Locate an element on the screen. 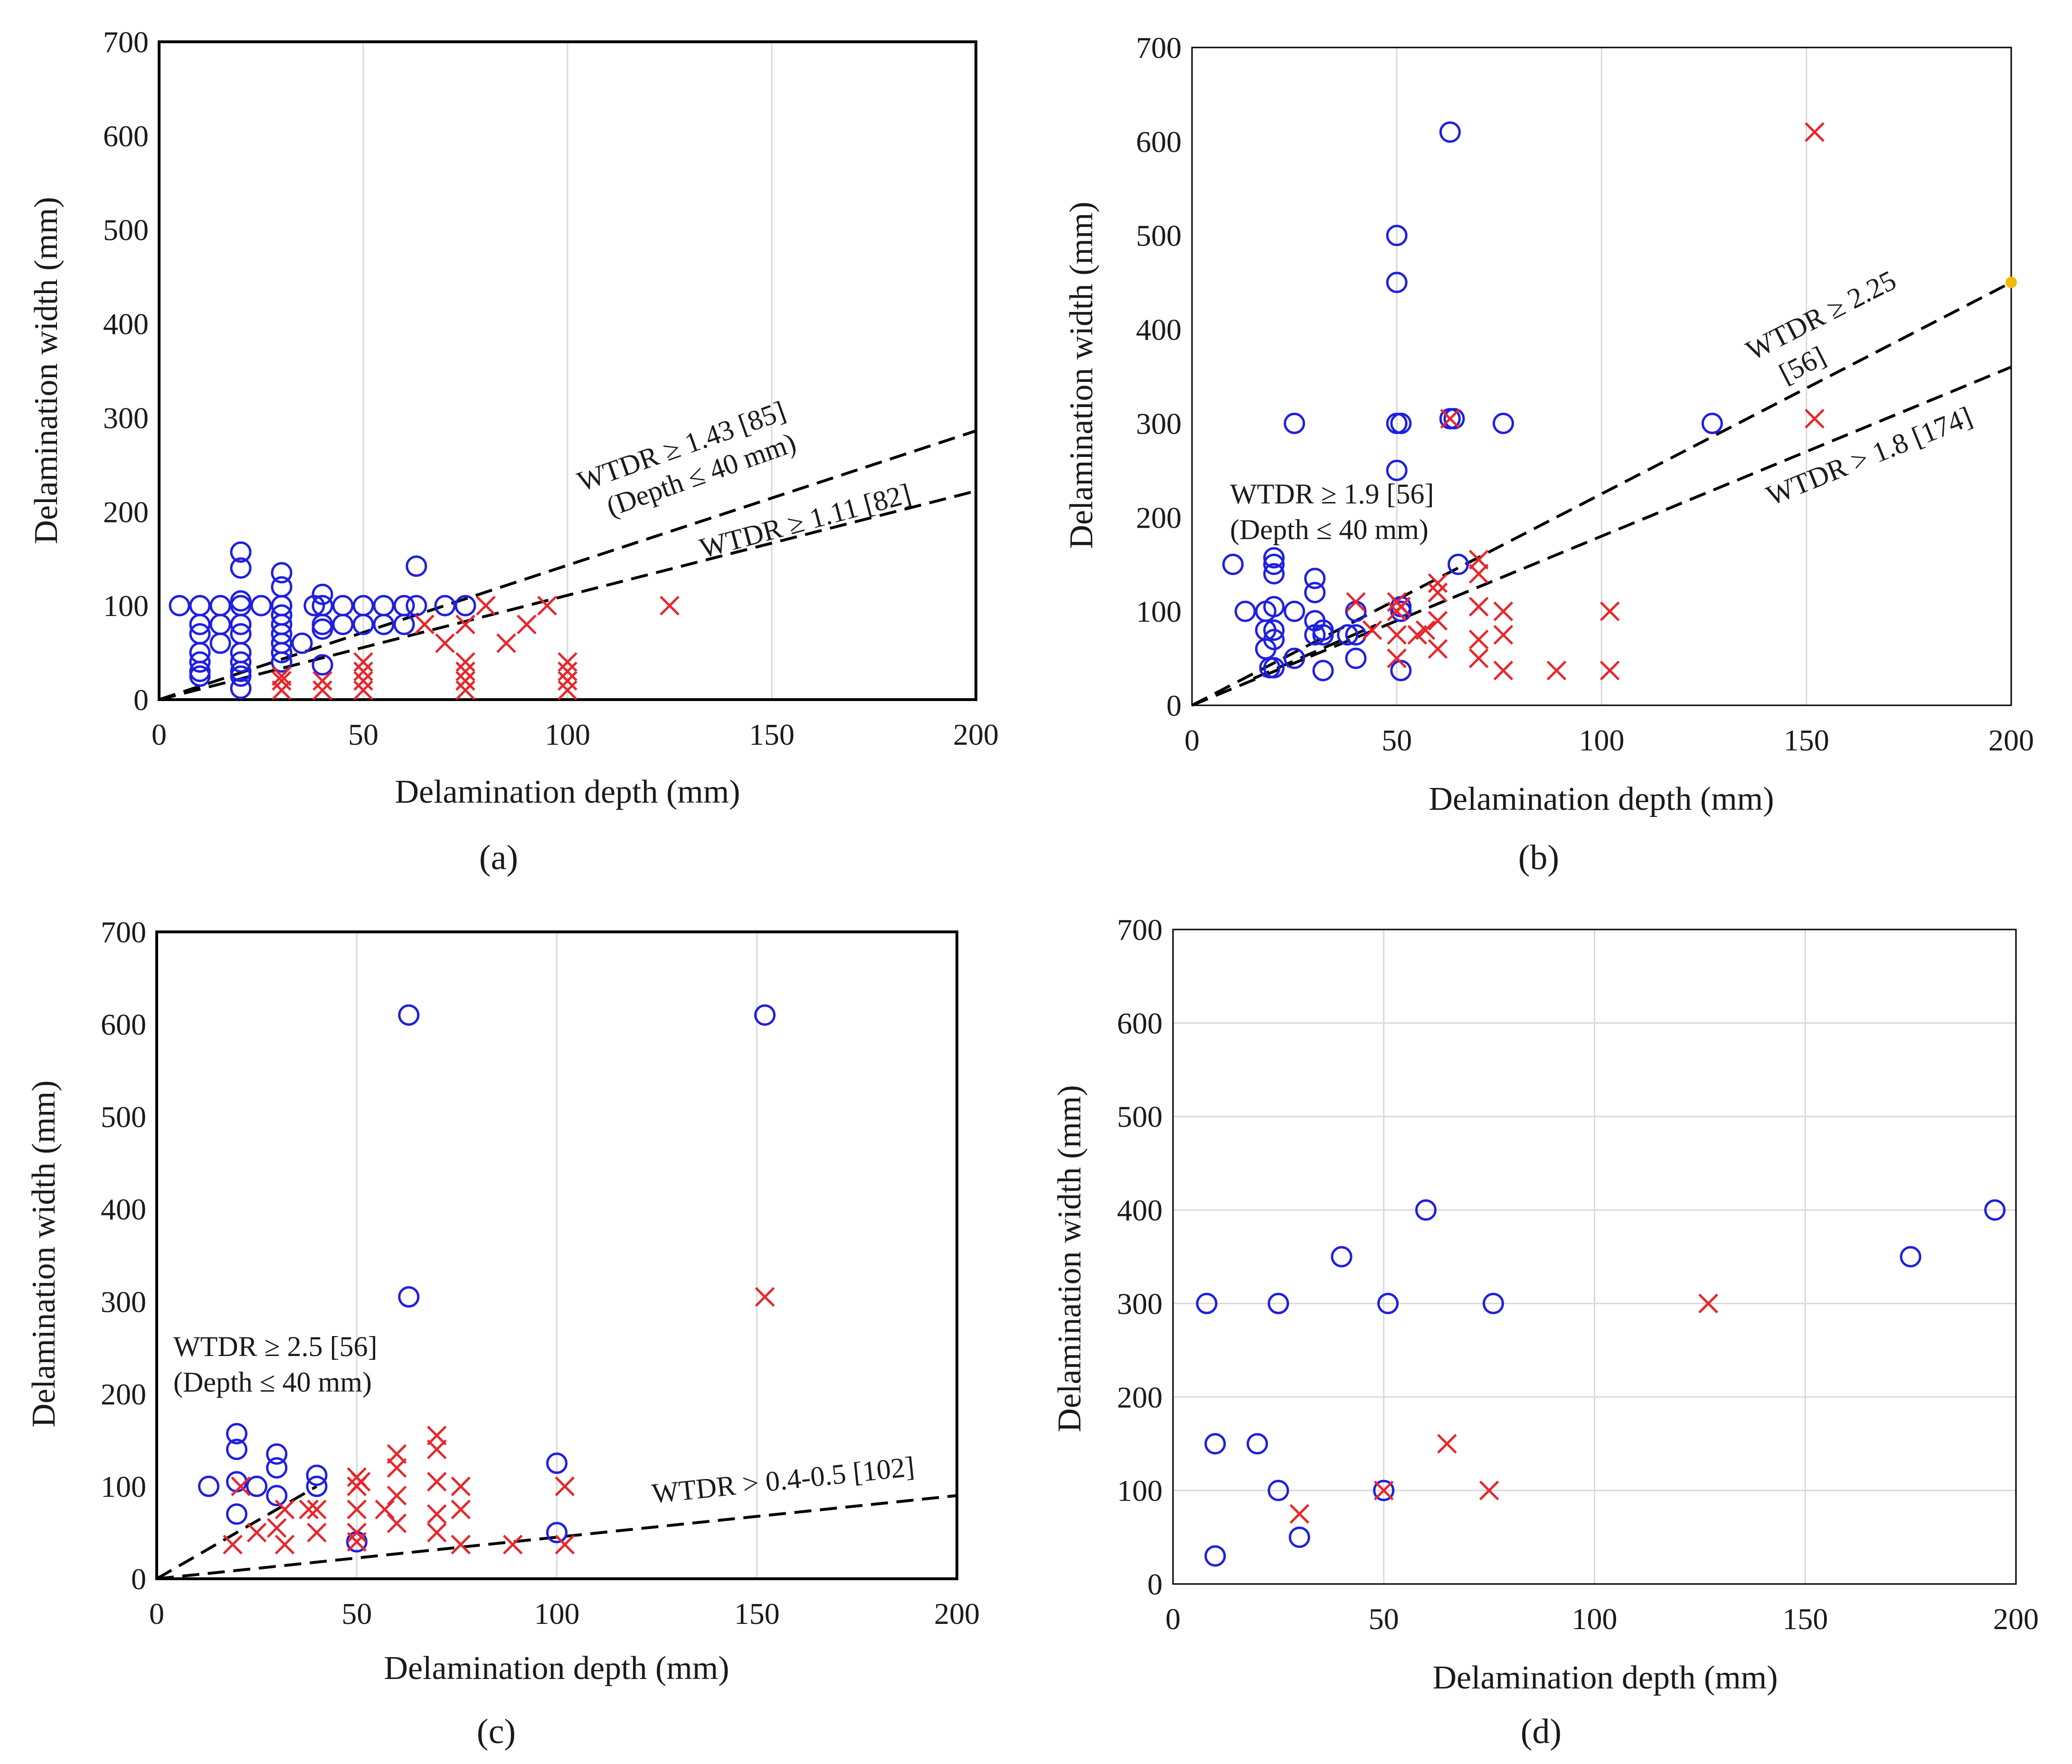 The image size is (2072, 1764). panel-c-not-detected-series is located at coordinates (499, 1421).